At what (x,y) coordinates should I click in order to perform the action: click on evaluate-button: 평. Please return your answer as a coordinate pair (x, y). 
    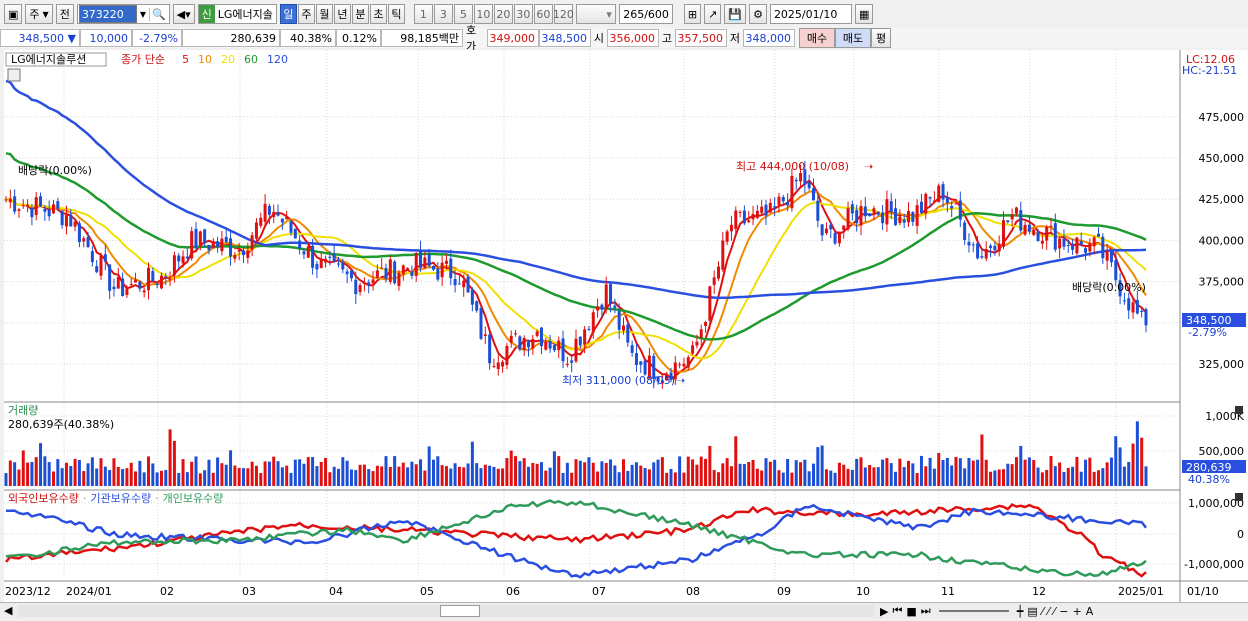
    Looking at the image, I should click on (881, 38).